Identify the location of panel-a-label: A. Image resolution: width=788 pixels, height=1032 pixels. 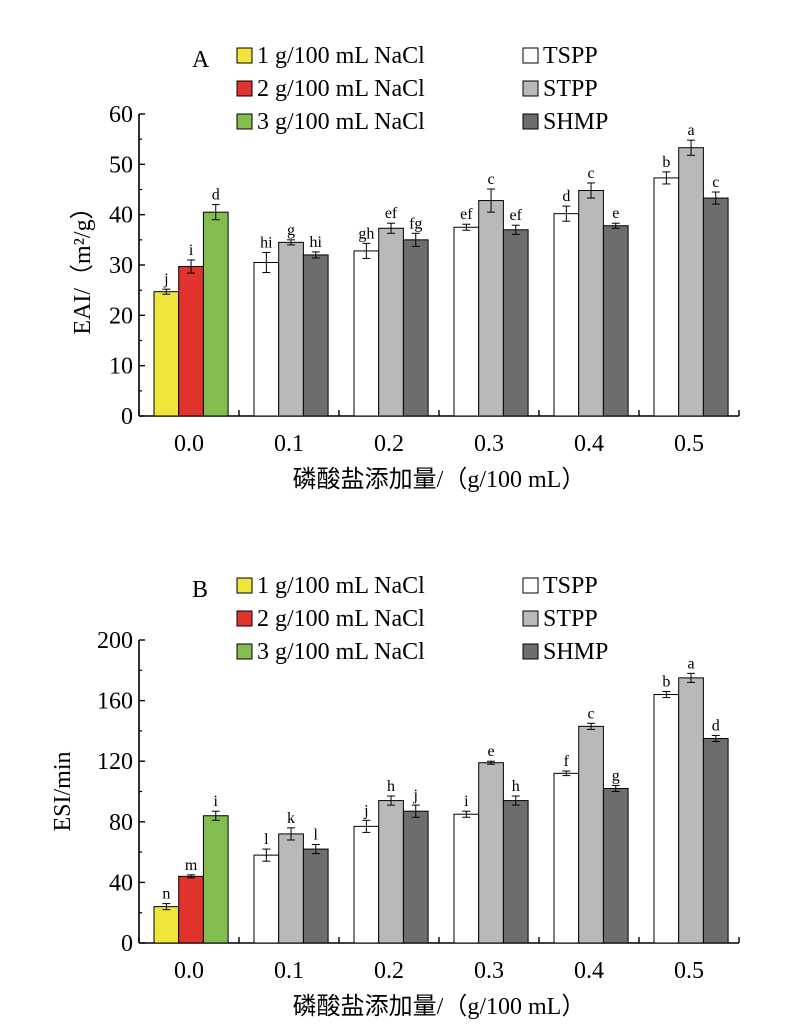
(201, 60).